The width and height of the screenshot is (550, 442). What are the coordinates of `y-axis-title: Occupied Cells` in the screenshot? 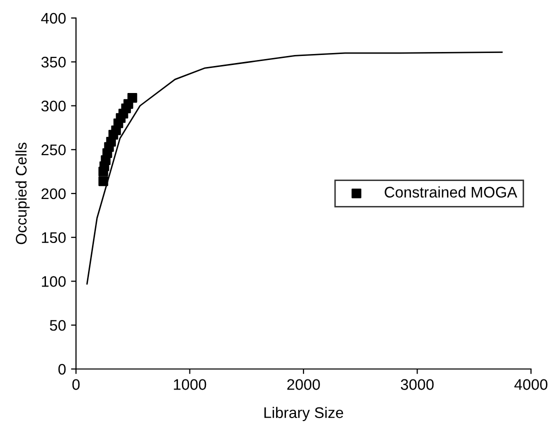 It's located at (22, 193).